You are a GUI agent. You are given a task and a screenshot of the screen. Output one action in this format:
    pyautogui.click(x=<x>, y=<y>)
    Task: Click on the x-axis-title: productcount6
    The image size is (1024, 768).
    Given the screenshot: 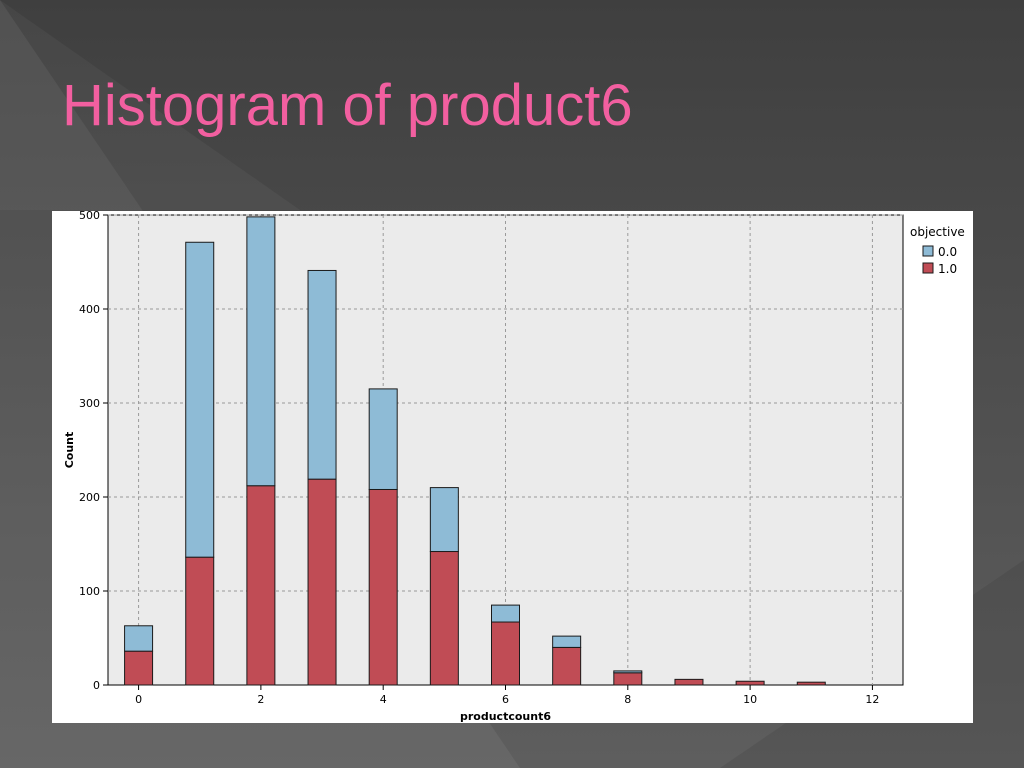 What is the action you would take?
    pyautogui.click(x=505, y=716)
    